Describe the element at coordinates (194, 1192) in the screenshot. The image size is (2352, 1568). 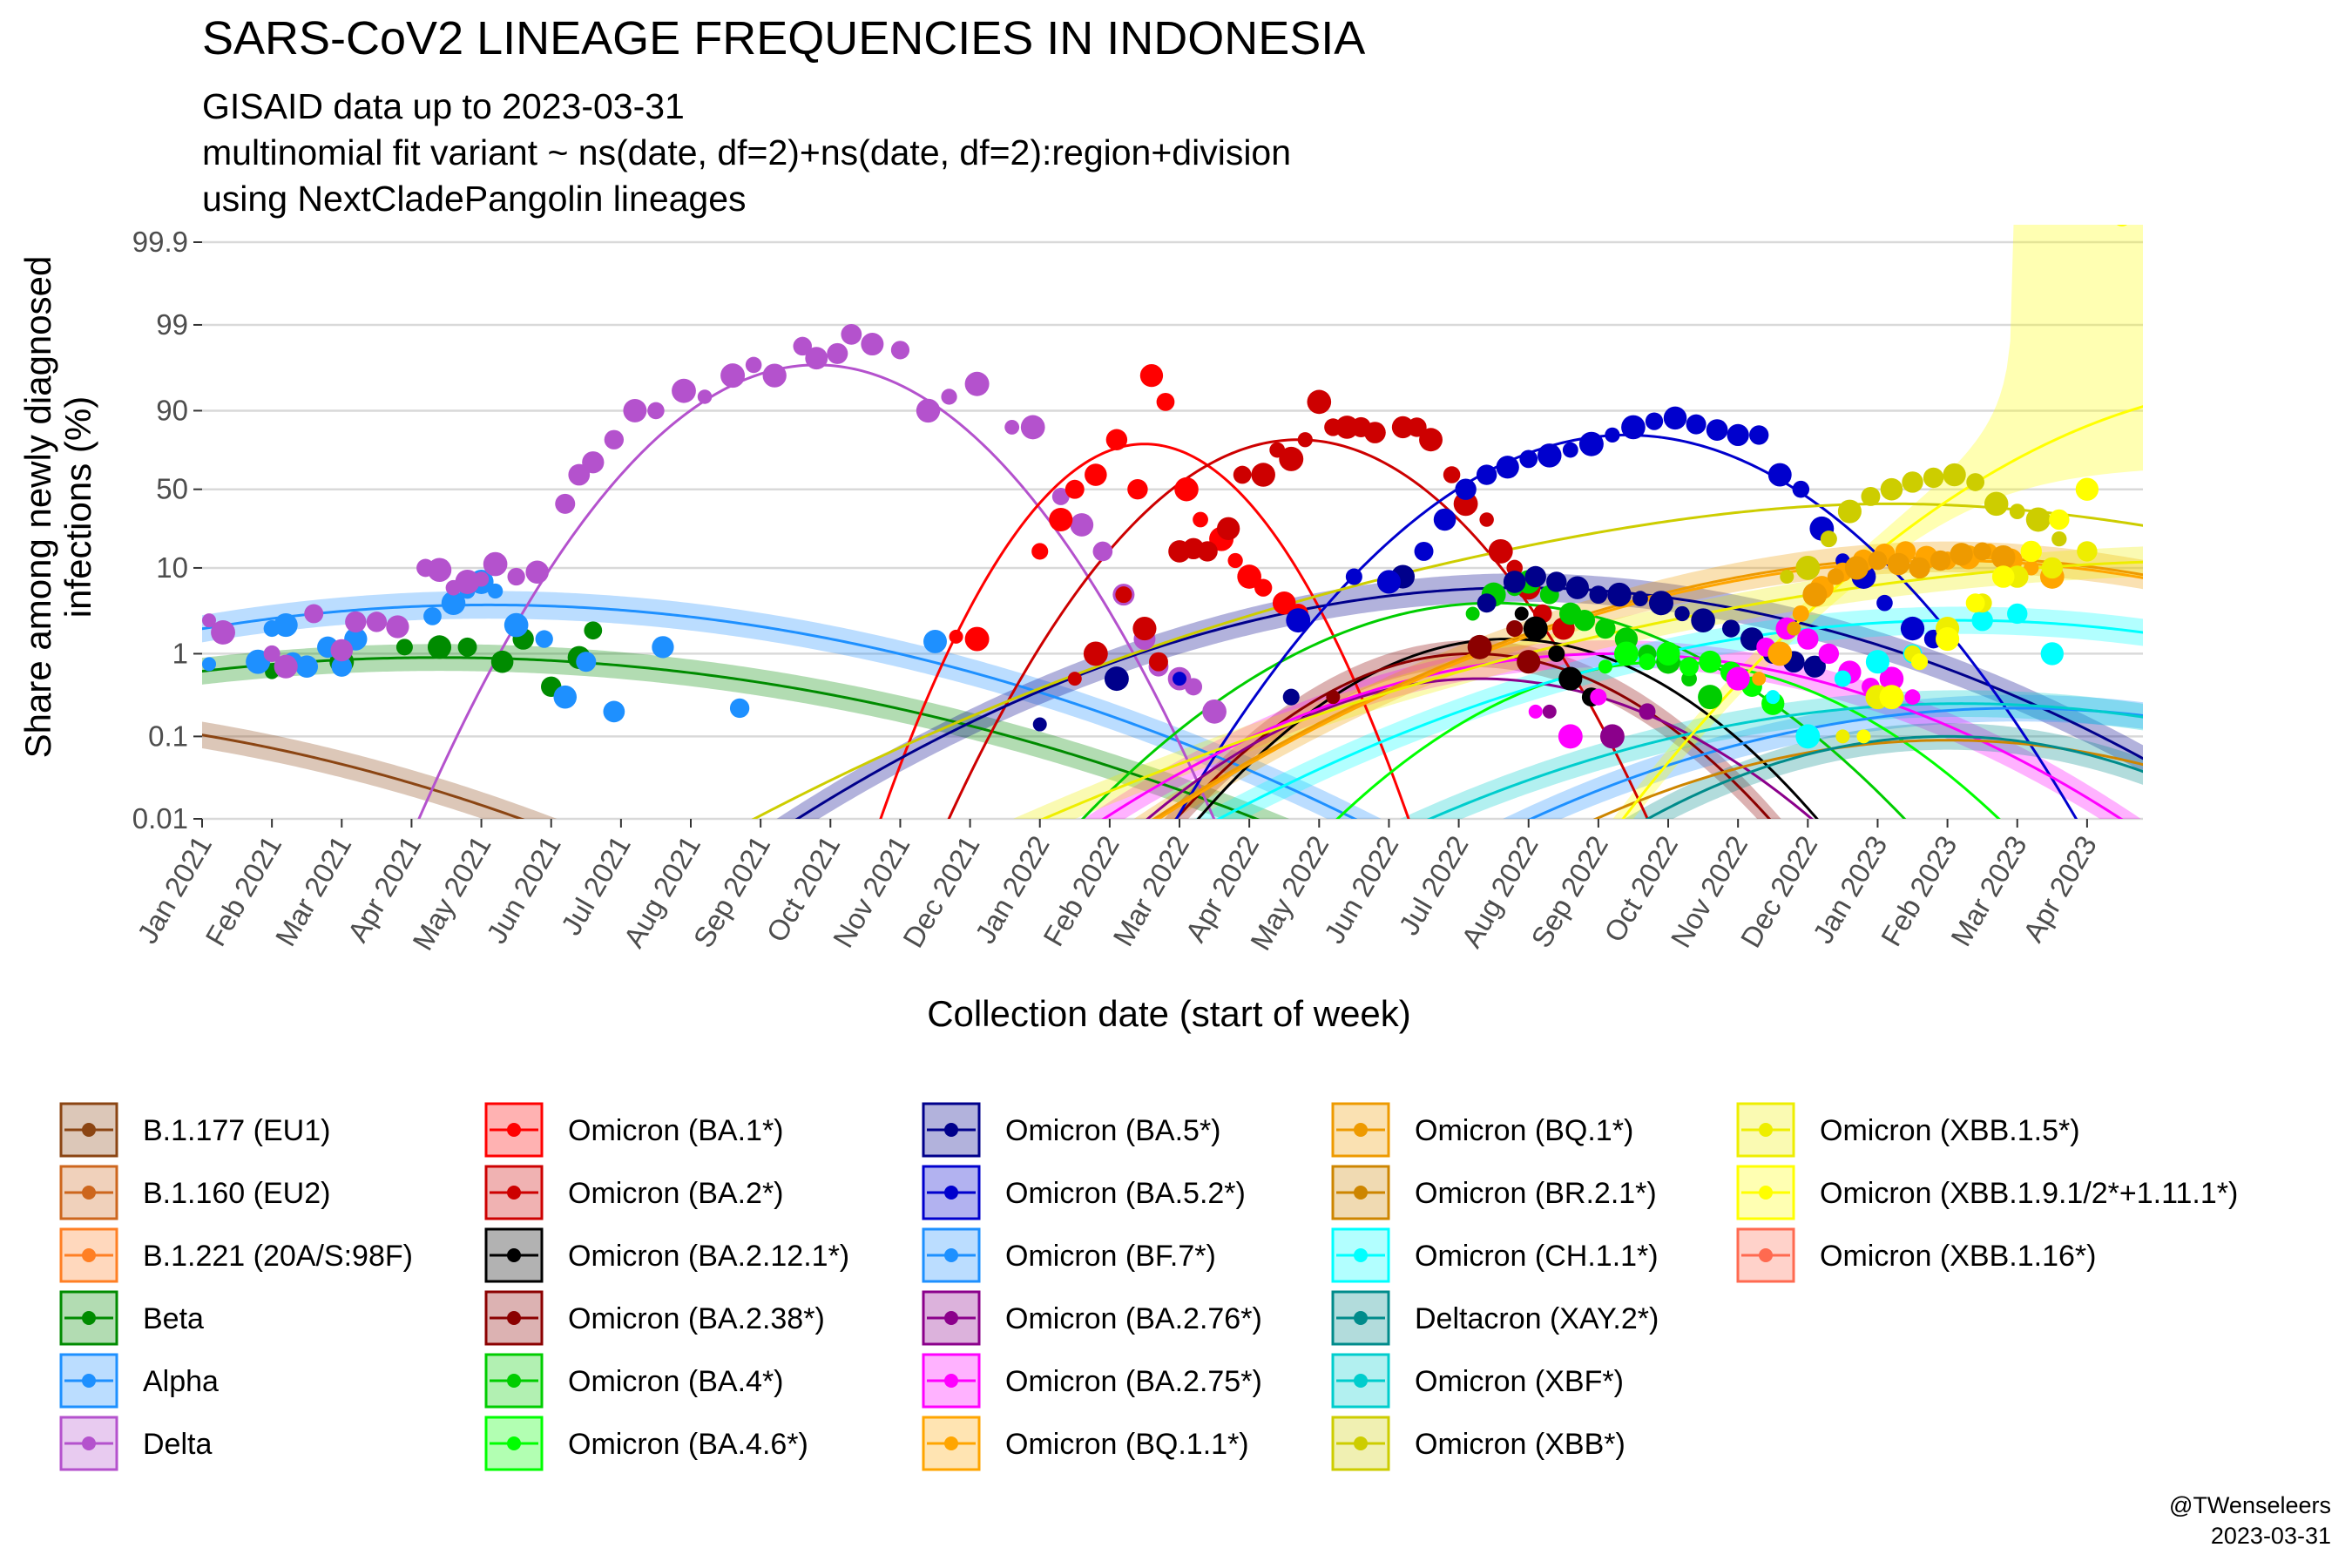
I see `legend-item-b-1-160-eu2: B.1.160 (EU2)` at that location.